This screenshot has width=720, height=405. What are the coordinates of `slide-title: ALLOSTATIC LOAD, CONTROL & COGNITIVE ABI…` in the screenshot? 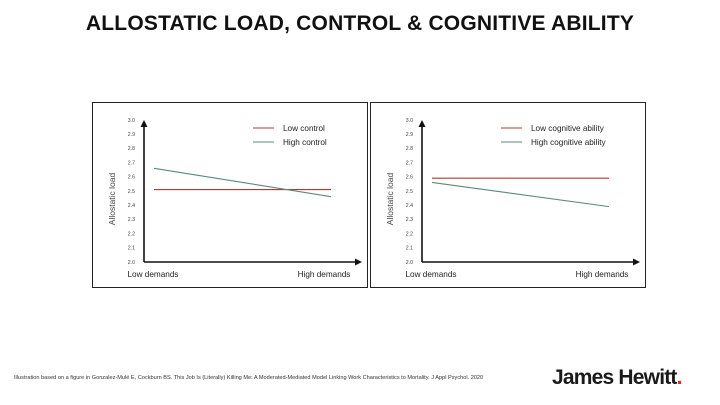 It's located at (360, 23).